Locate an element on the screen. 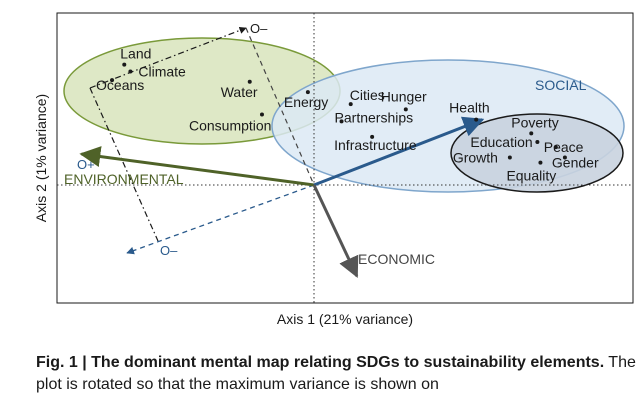 This screenshot has height=401, width=644. point-climate is located at coordinates (130, 71).